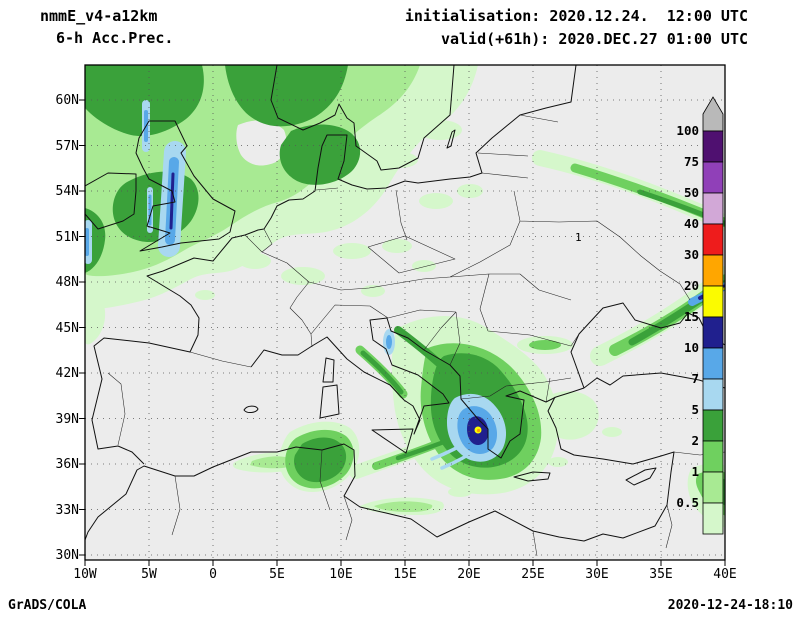 This screenshot has height=618, width=800. I want to click on lat-label: 45N, so click(67, 328).